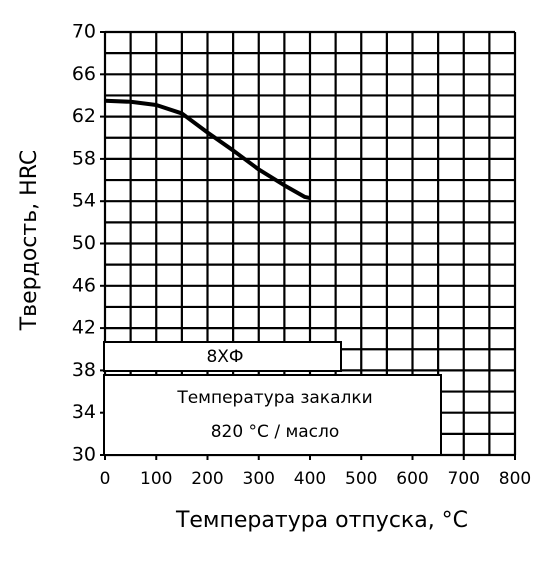 This screenshot has width=544, height=563. What do you see at coordinates (156, 479) in the screenshot?
I see `x-tick-label: 100` at bounding box center [156, 479].